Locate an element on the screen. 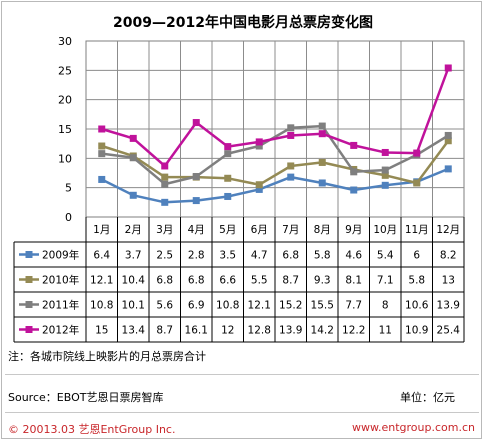 The width and height of the screenshot is (485, 442). data-label: 6.6 is located at coordinates (227, 281).